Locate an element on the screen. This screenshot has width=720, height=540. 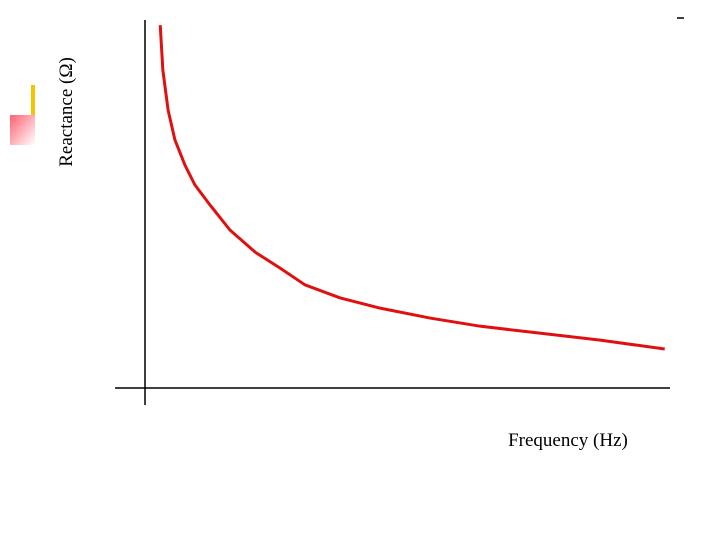
decor-bar is located at coordinates (33, 100).